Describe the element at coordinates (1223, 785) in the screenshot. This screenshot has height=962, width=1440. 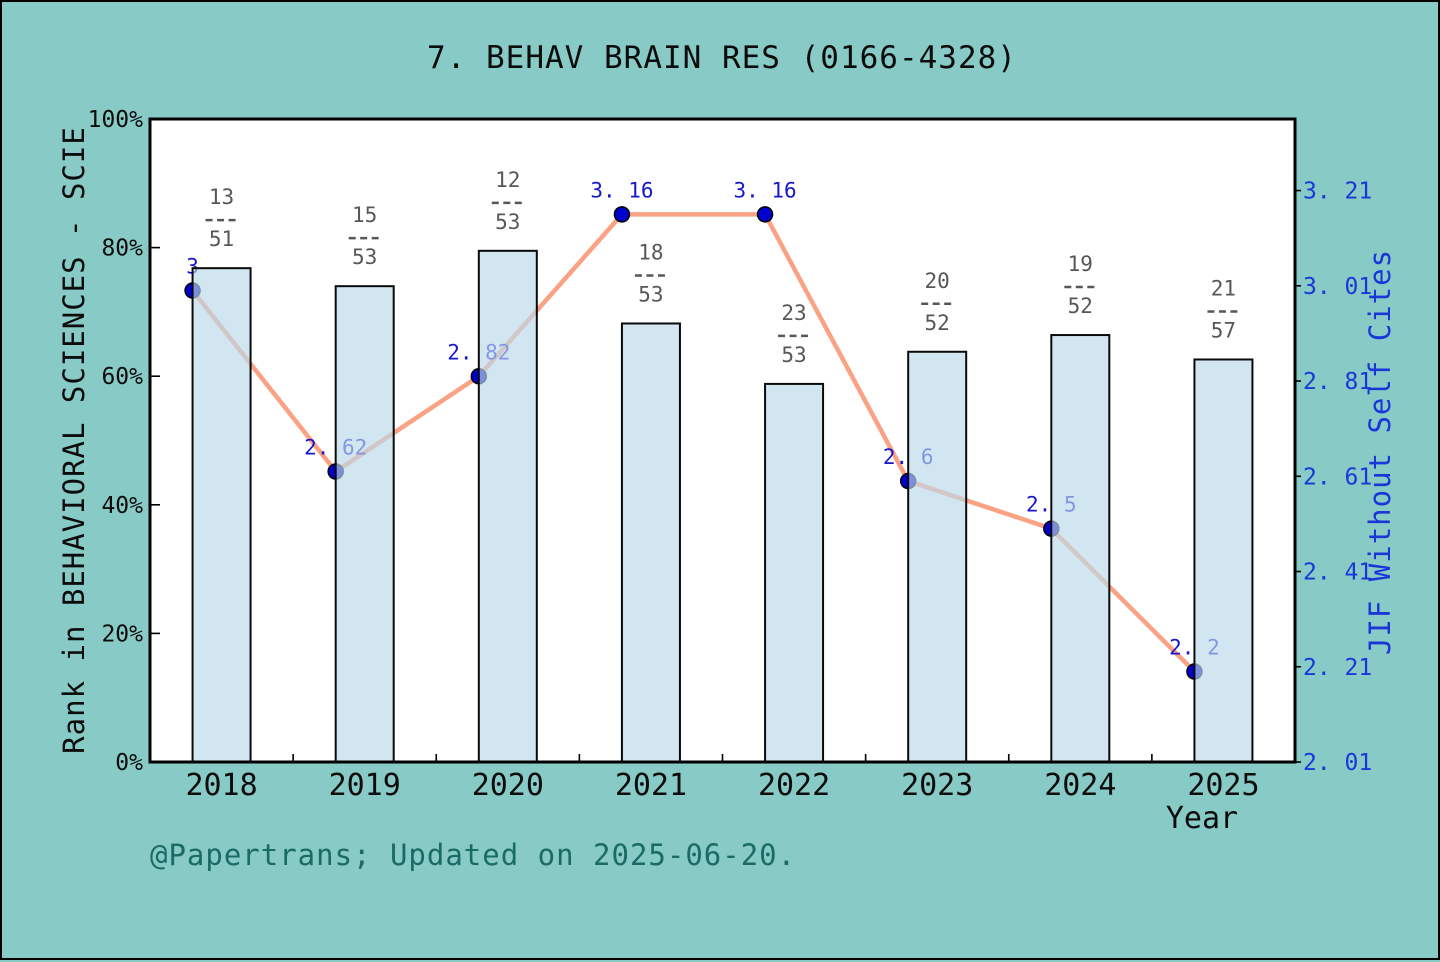
I see `x-tick-label-2025: 2025` at that location.